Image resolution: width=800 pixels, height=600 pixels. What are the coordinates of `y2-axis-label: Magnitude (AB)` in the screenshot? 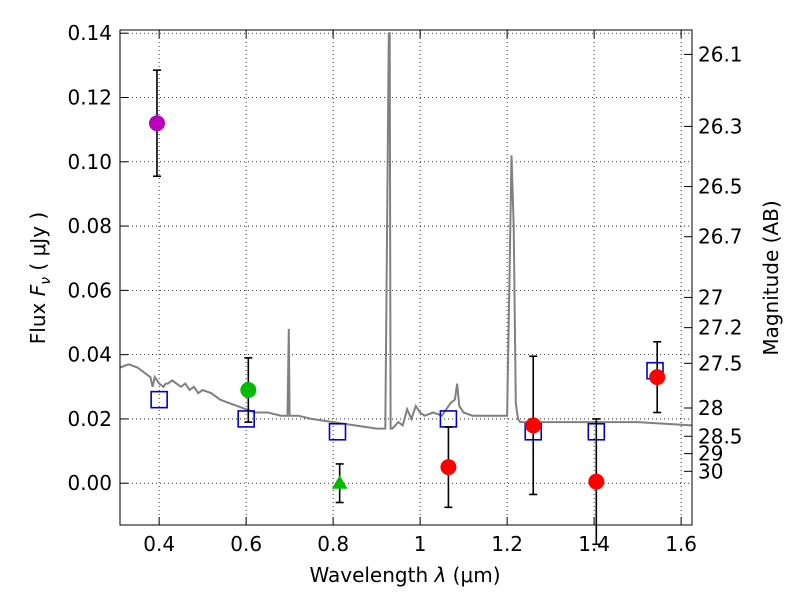 It's located at (771, 277).